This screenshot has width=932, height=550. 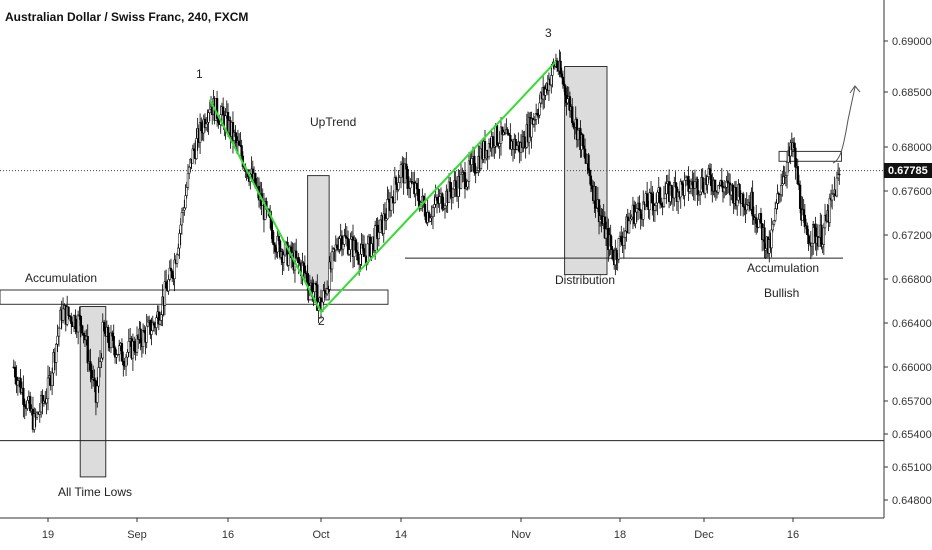 I want to click on price-tick-label: 0.65400, so click(x=912, y=435).